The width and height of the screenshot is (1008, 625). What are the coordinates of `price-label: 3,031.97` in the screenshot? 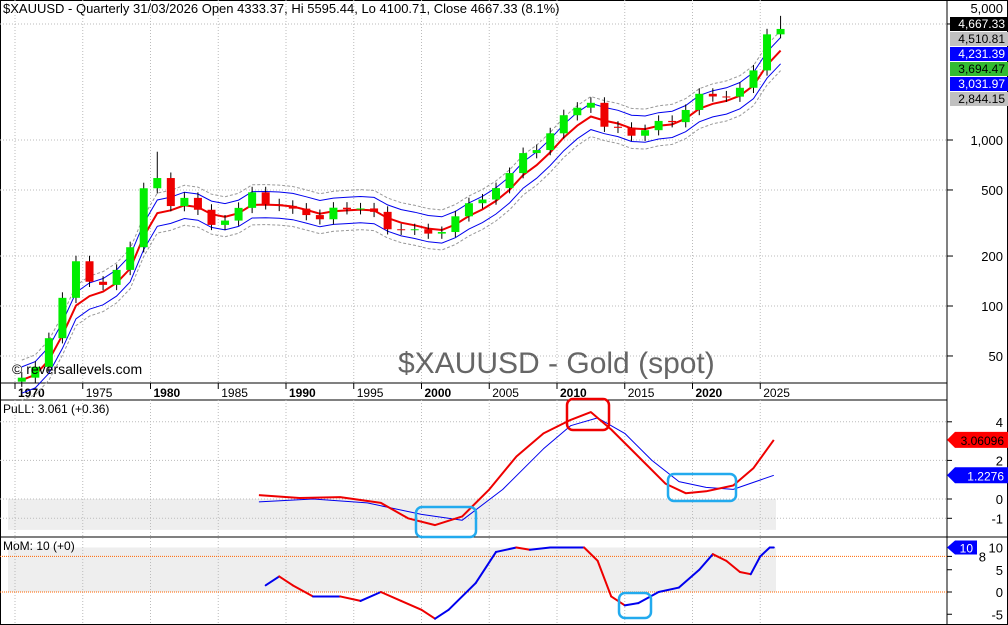 It's located at (981, 84).